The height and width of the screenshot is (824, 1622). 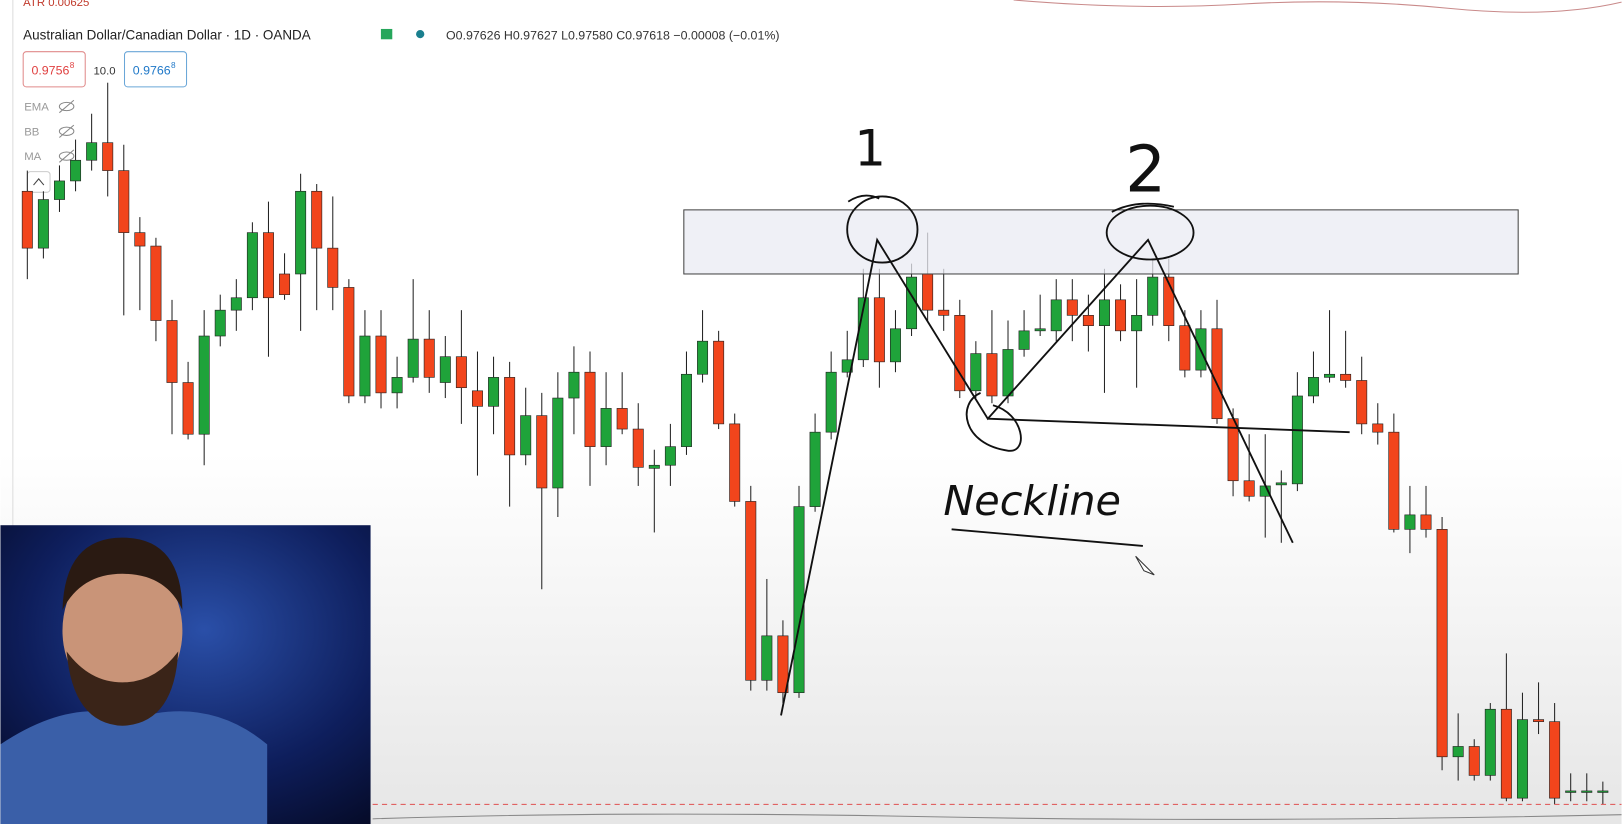 I want to click on indicator-label: EMA, so click(x=36, y=108).